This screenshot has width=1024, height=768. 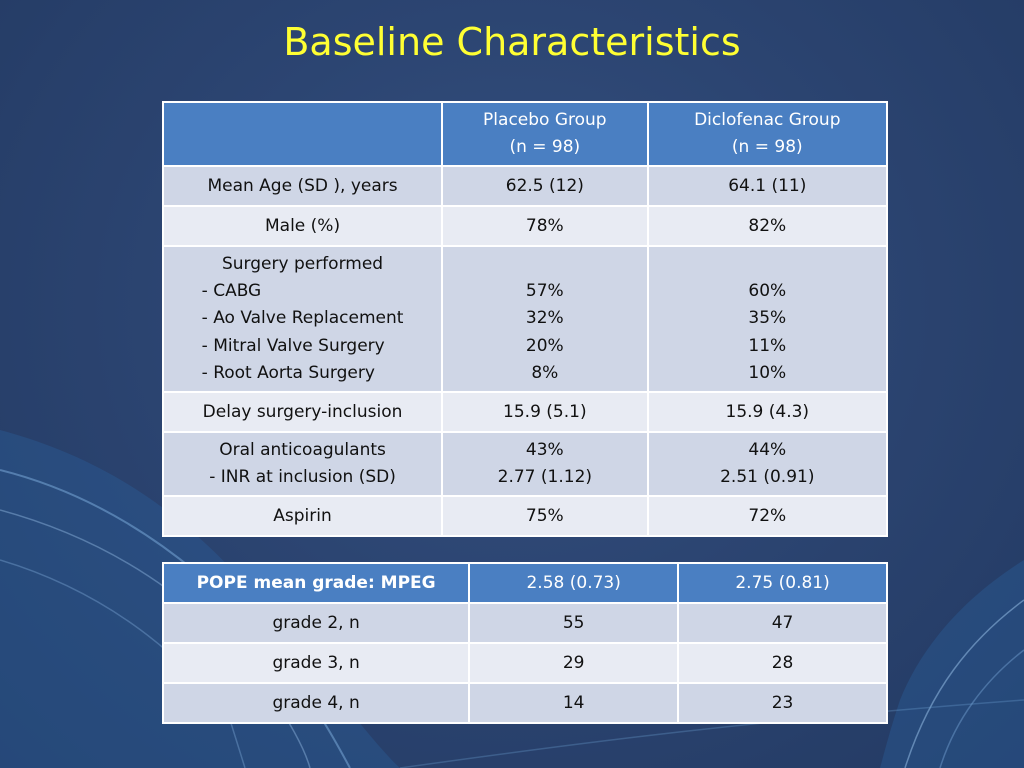 I want to click on diclofenac-value: 35%, so click(x=767, y=318).